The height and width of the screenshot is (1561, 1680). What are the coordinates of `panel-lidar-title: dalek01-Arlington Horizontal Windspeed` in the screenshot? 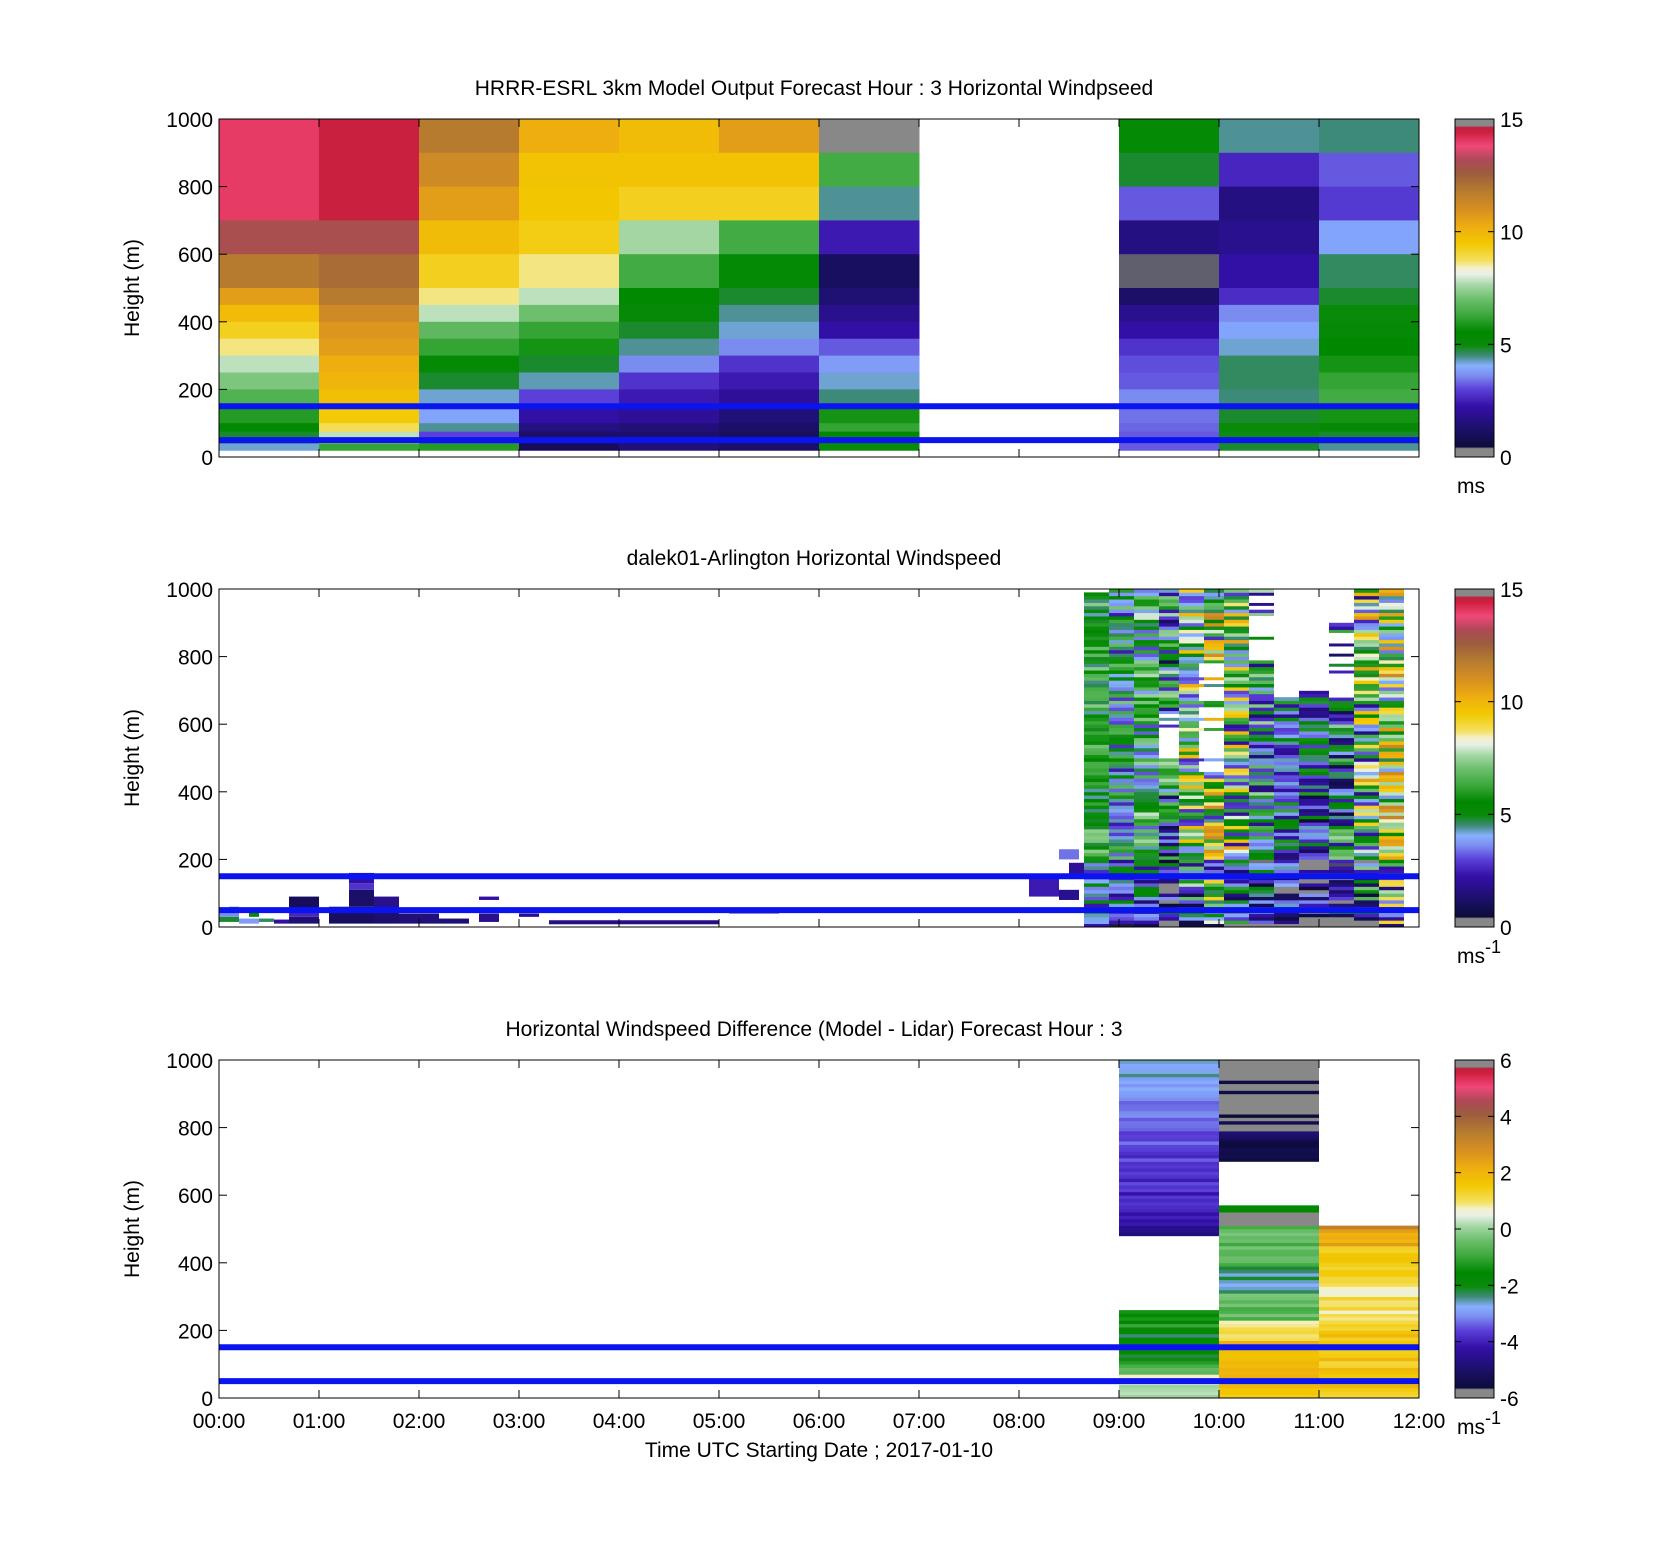 It's located at (814, 558).